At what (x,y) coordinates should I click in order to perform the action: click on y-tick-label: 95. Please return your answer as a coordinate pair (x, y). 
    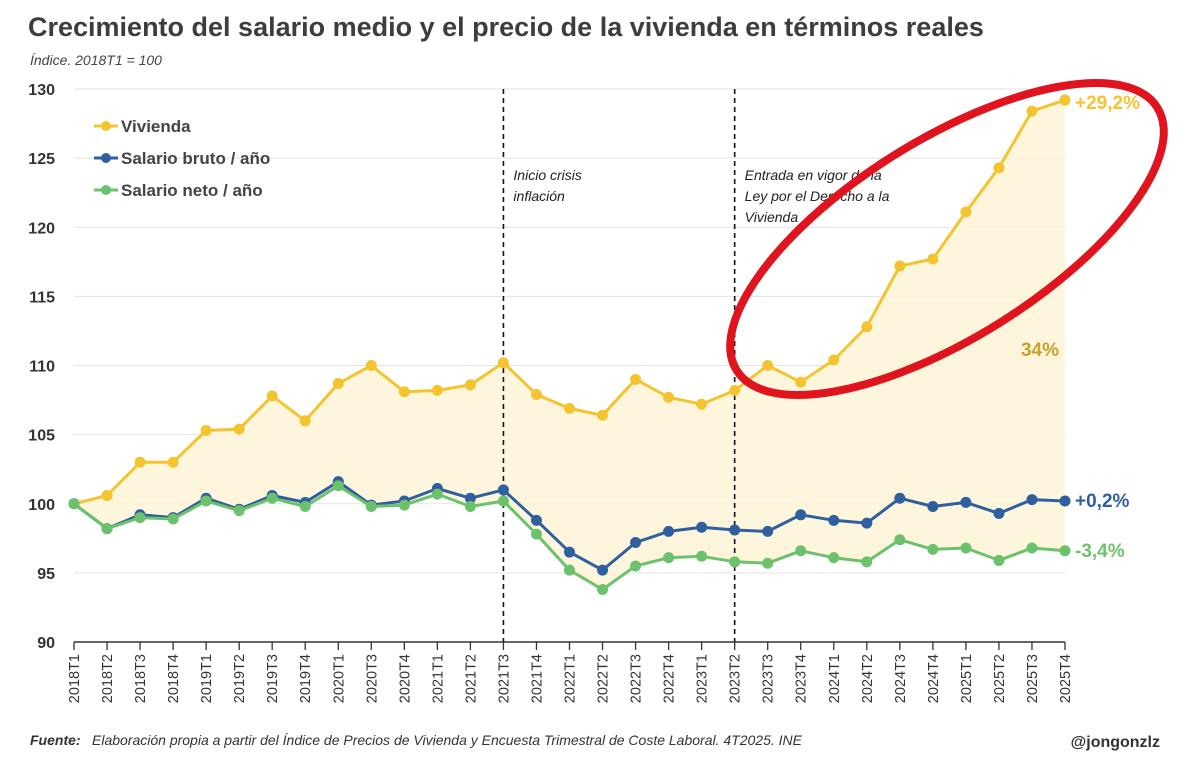
    Looking at the image, I should click on (46, 574).